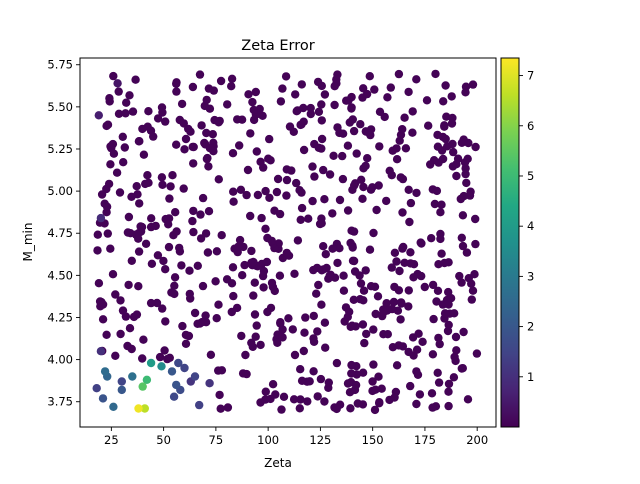 This screenshot has height=484, width=640. I want to click on y-tick-label: 4.75, so click(60, 233).